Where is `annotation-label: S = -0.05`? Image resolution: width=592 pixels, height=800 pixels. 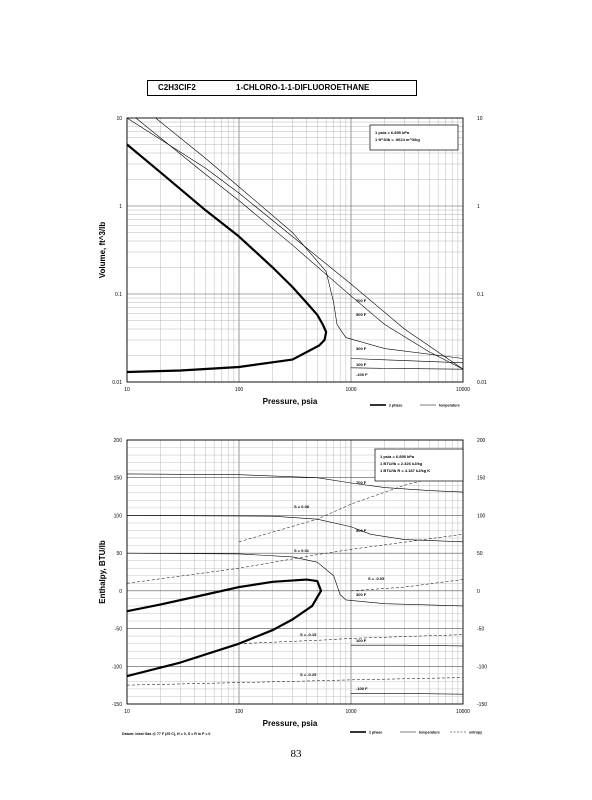 annotation-label: S = -0.05 is located at coordinates (376, 578).